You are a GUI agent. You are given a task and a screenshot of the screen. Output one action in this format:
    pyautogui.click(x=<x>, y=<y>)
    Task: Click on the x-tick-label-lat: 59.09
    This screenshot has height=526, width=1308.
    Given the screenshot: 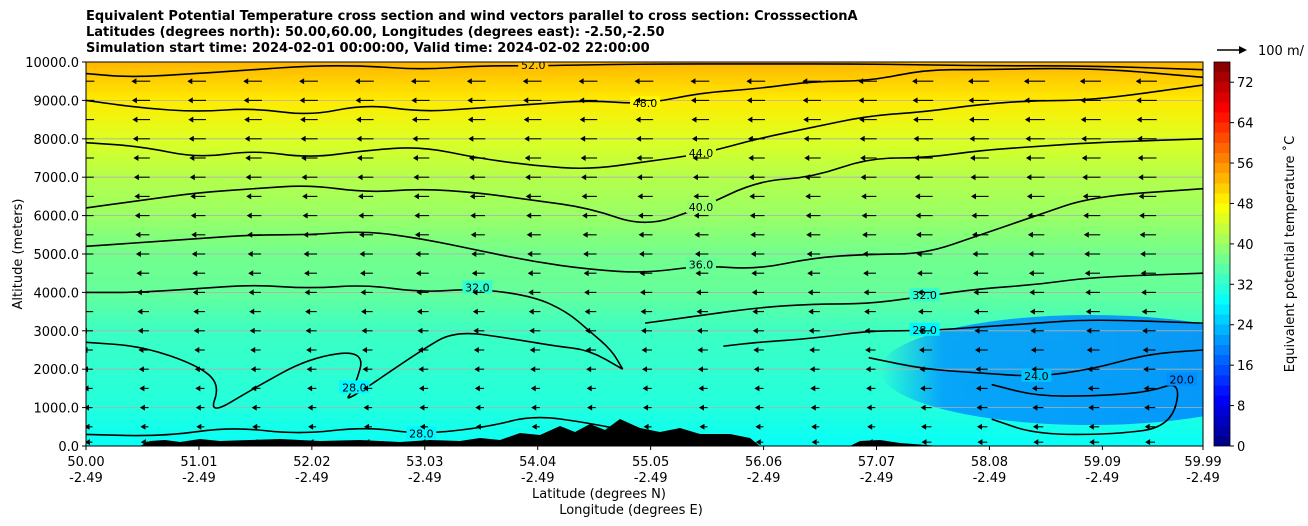 What is the action you would take?
    pyautogui.click(x=1102, y=462)
    